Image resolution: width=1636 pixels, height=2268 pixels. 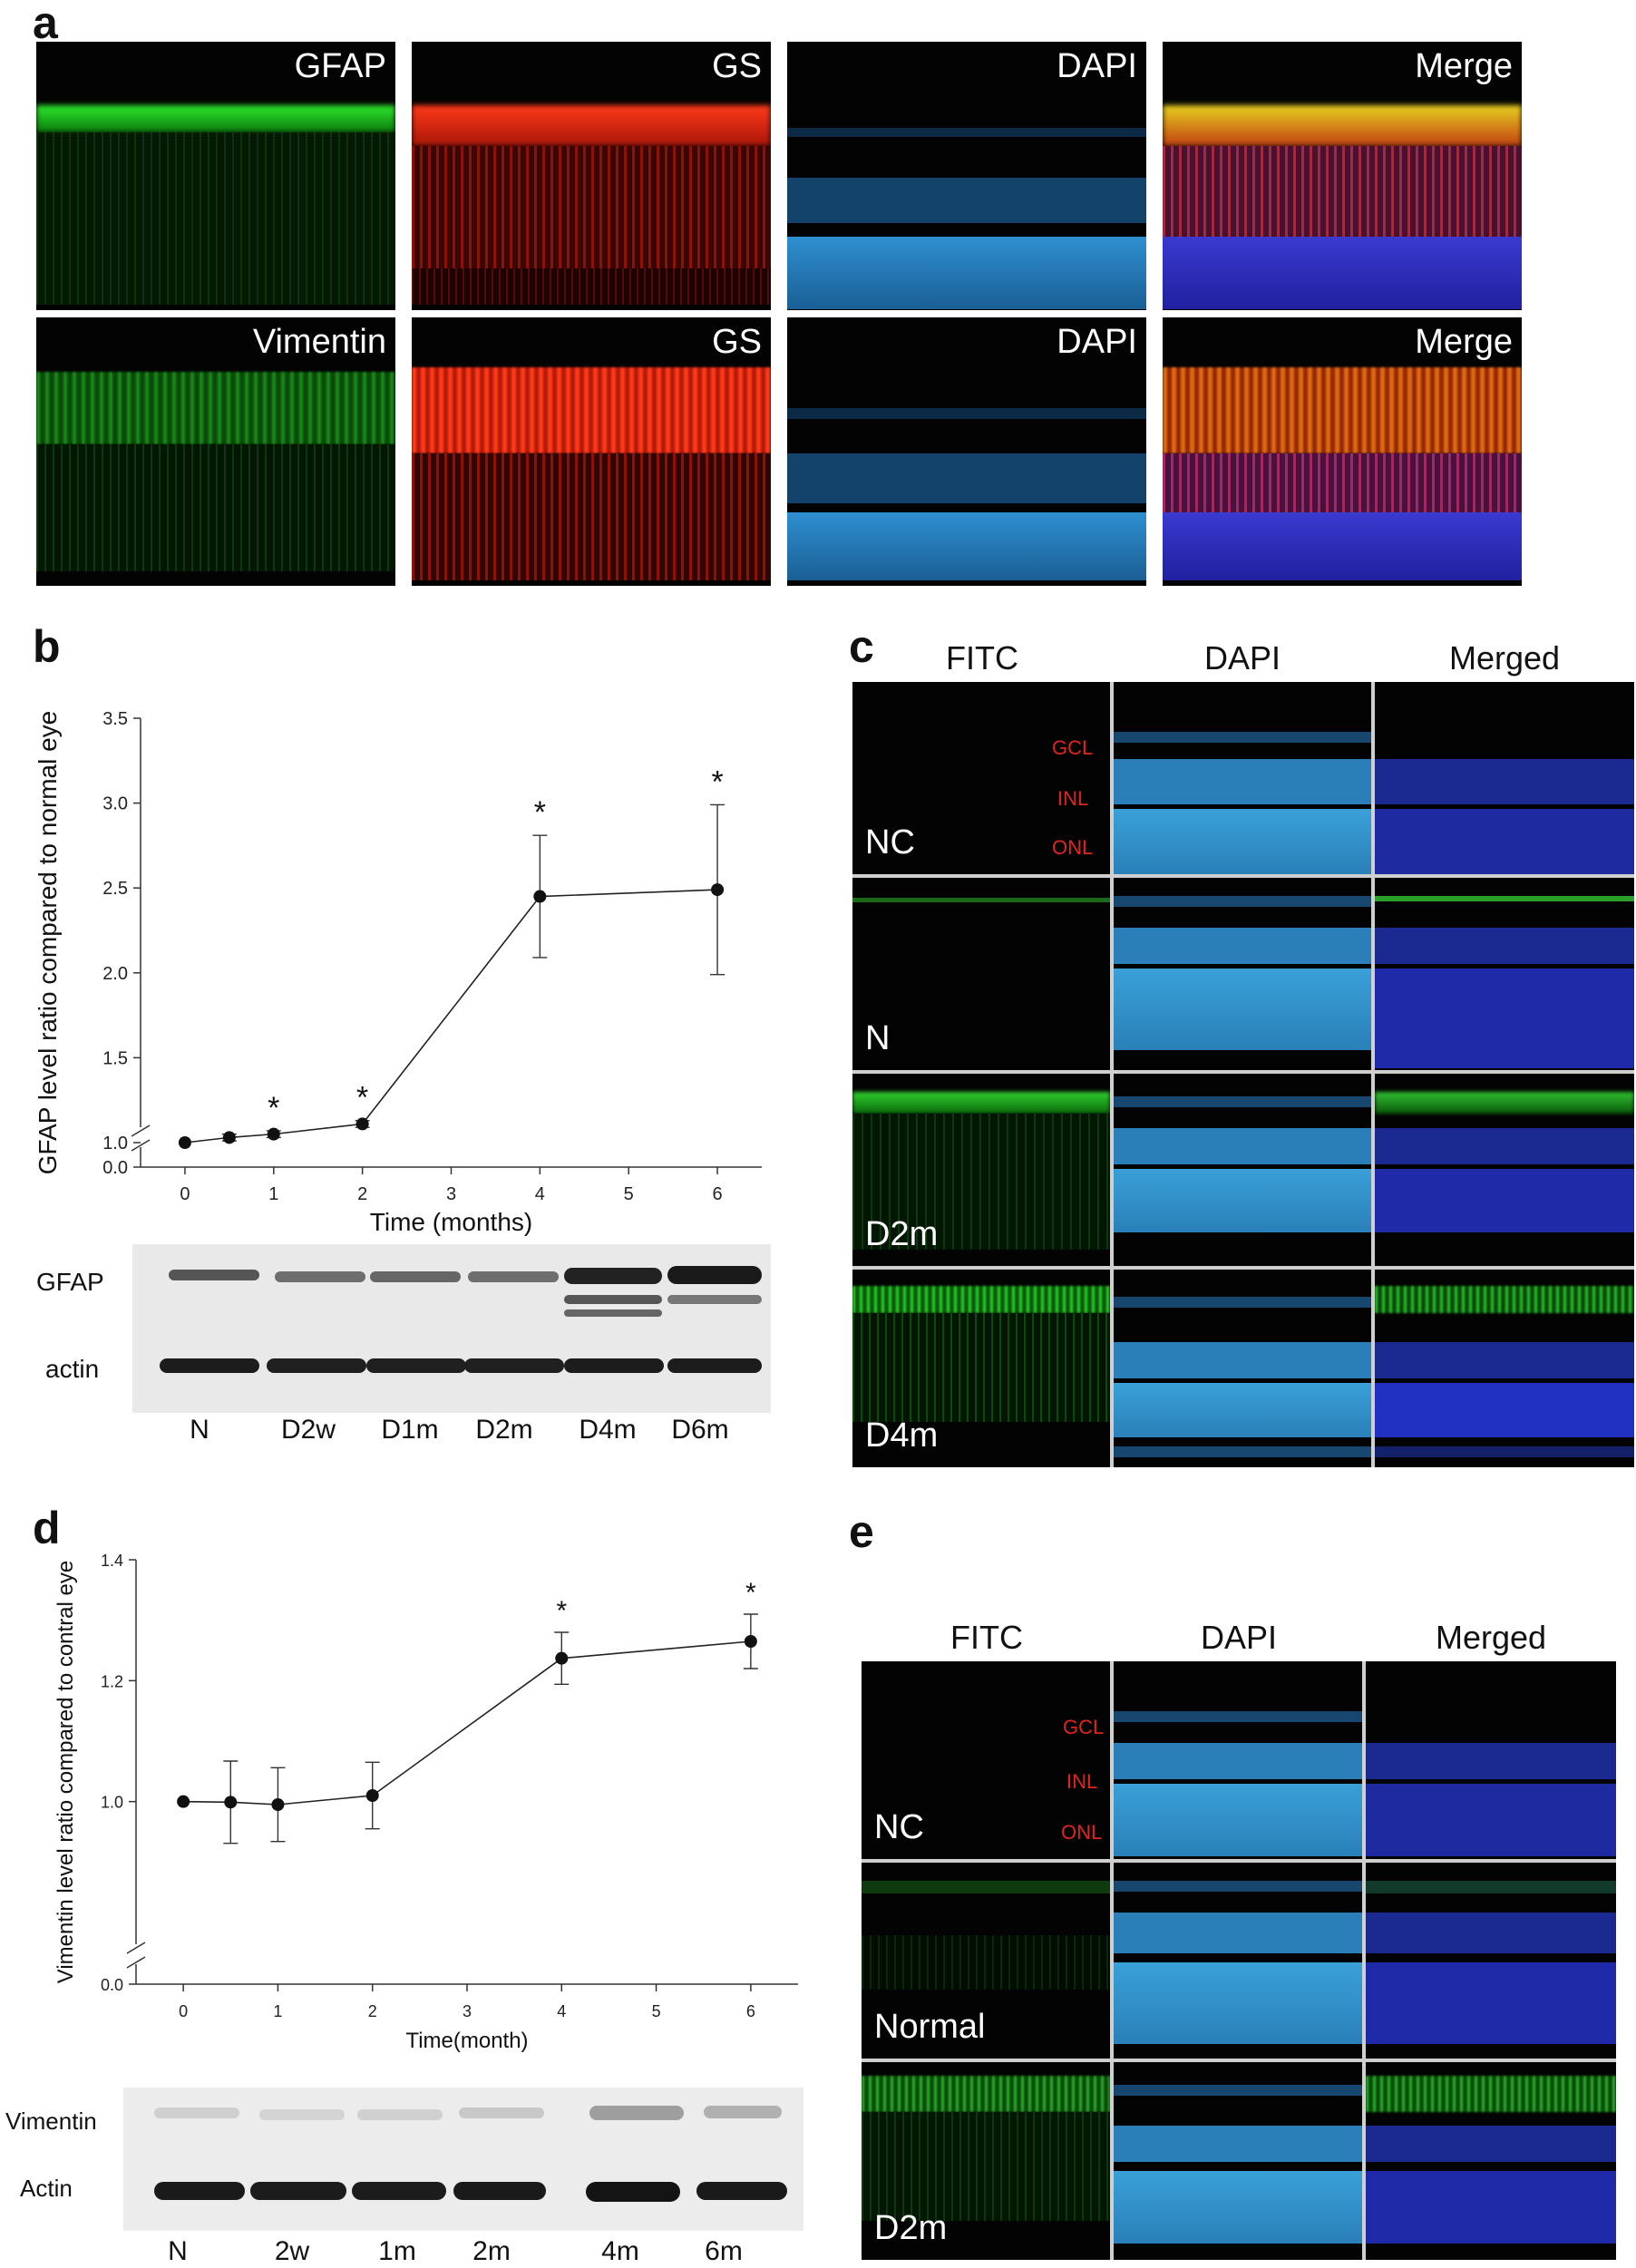 I want to click on lane-label: D1m, so click(x=410, y=1430).